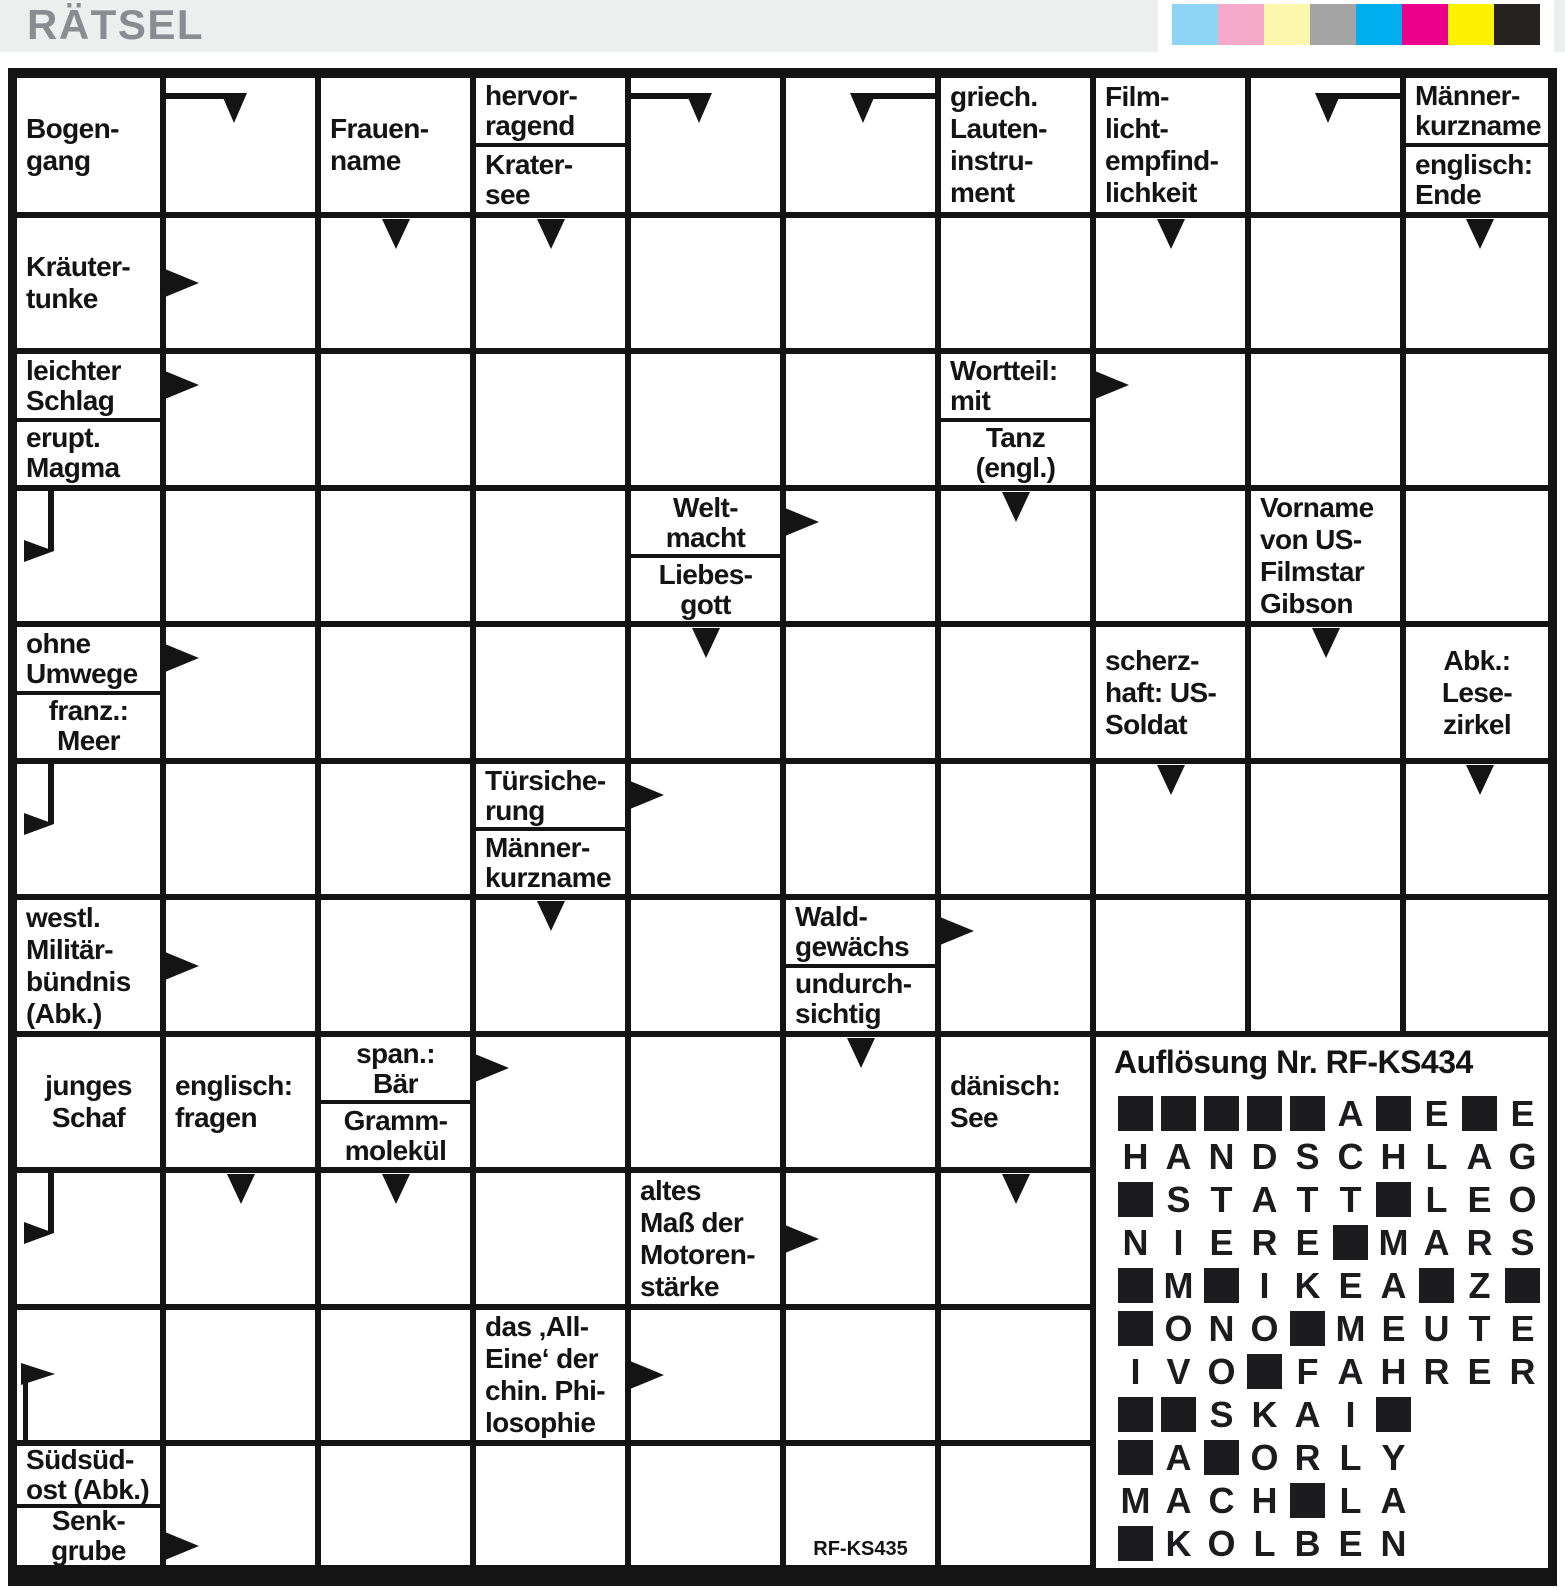 The width and height of the screenshot is (1565, 1588). What do you see at coordinates (395, 1068) in the screenshot?
I see `clue: span.: Bär` at bounding box center [395, 1068].